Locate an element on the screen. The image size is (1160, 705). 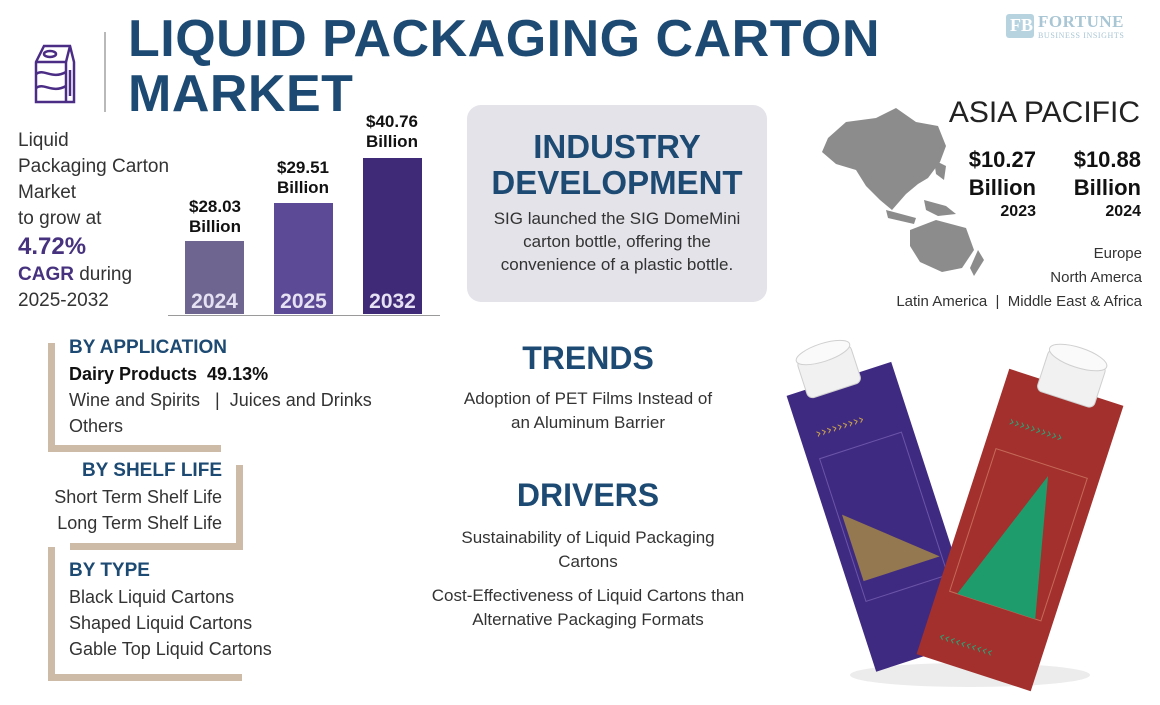
chart-baseline is located at coordinates (304, 315).